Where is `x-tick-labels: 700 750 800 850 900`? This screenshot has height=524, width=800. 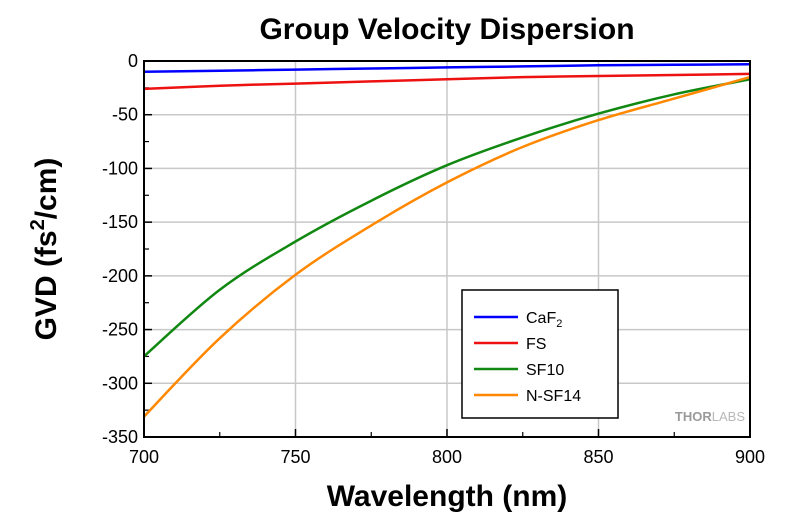 x-tick-labels: 700 750 800 850 900 is located at coordinates (447, 457).